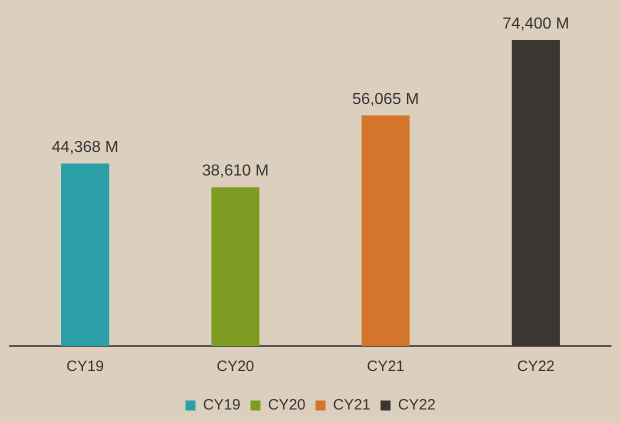 The image size is (621, 423). What do you see at coordinates (385, 99) in the screenshot?
I see `data-label: 56,065 M` at bounding box center [385, 99].